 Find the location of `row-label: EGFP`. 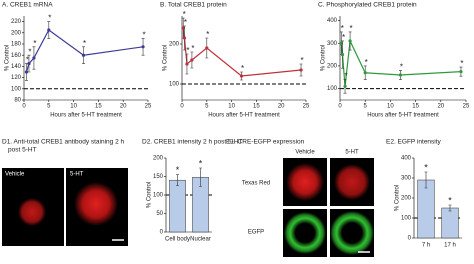

row-label: EGFP is located at coordinates (256, 233).